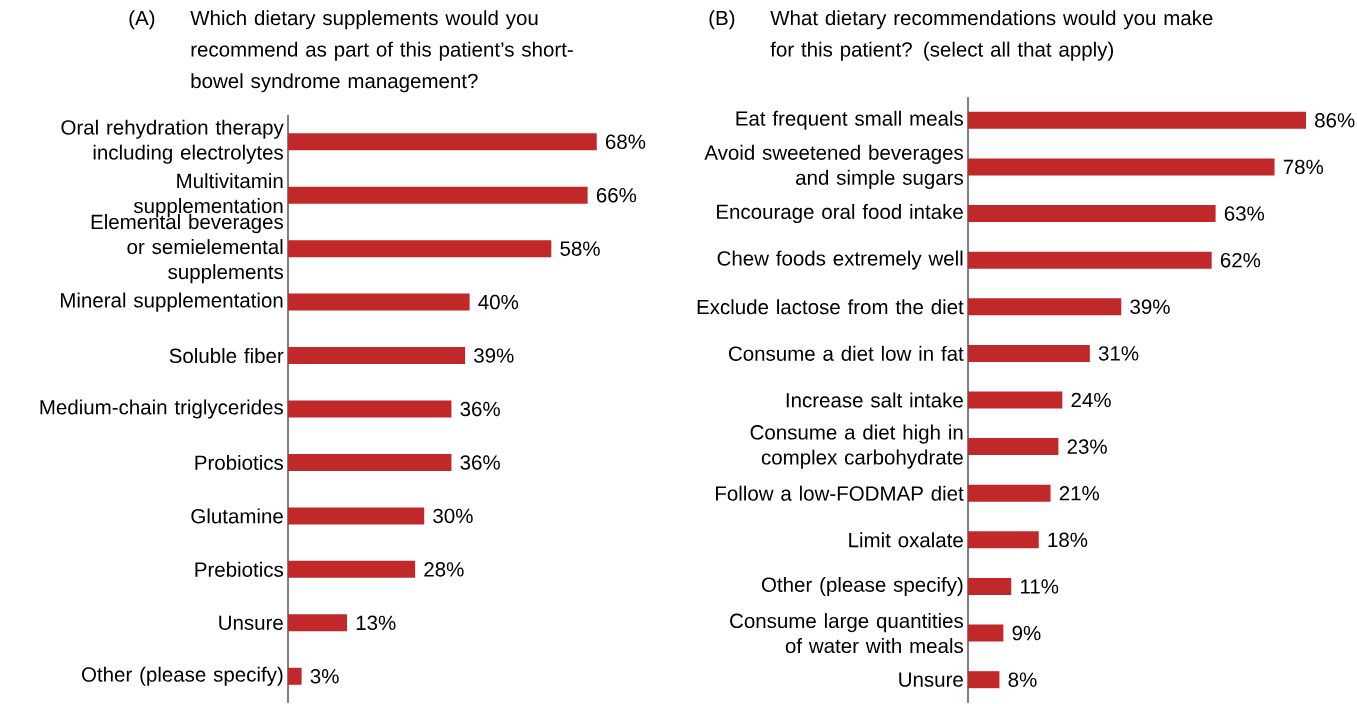 The image size is (1357, 704). What do you see at coordinates (444, 569) in the screenshot?
I see `data-label: 28%` at bounding box center [444, 569].